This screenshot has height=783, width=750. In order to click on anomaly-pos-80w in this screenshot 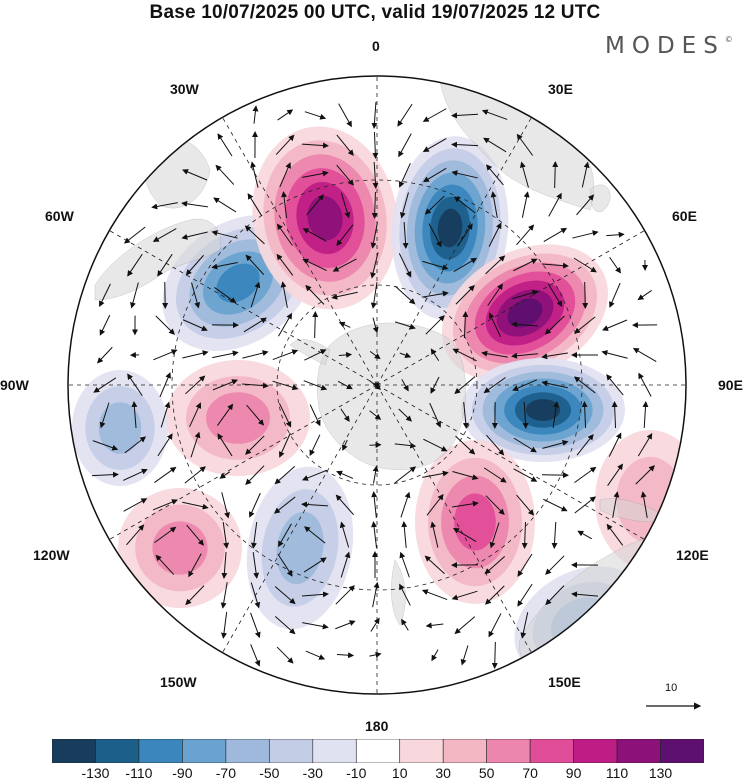, I will do `click(238, 418)`.